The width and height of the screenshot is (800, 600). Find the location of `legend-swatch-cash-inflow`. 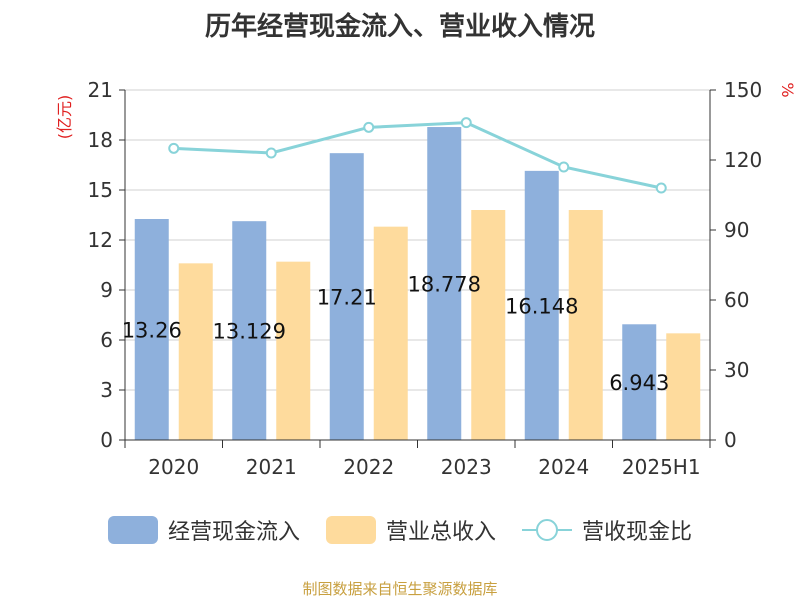

legend-swatch-cash-inflow is located at coordinates (132, 530).